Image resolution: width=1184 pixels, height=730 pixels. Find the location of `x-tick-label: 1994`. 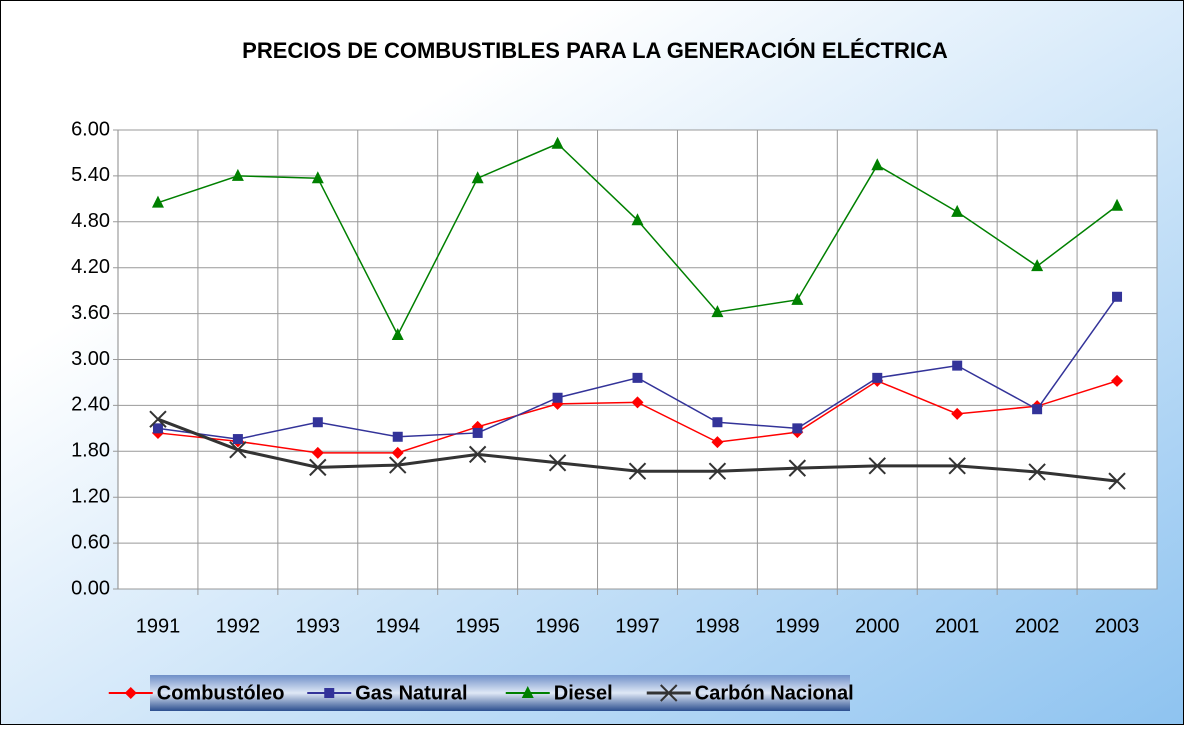

x-tick-label: 1994 is located at coordinates (397, 626).